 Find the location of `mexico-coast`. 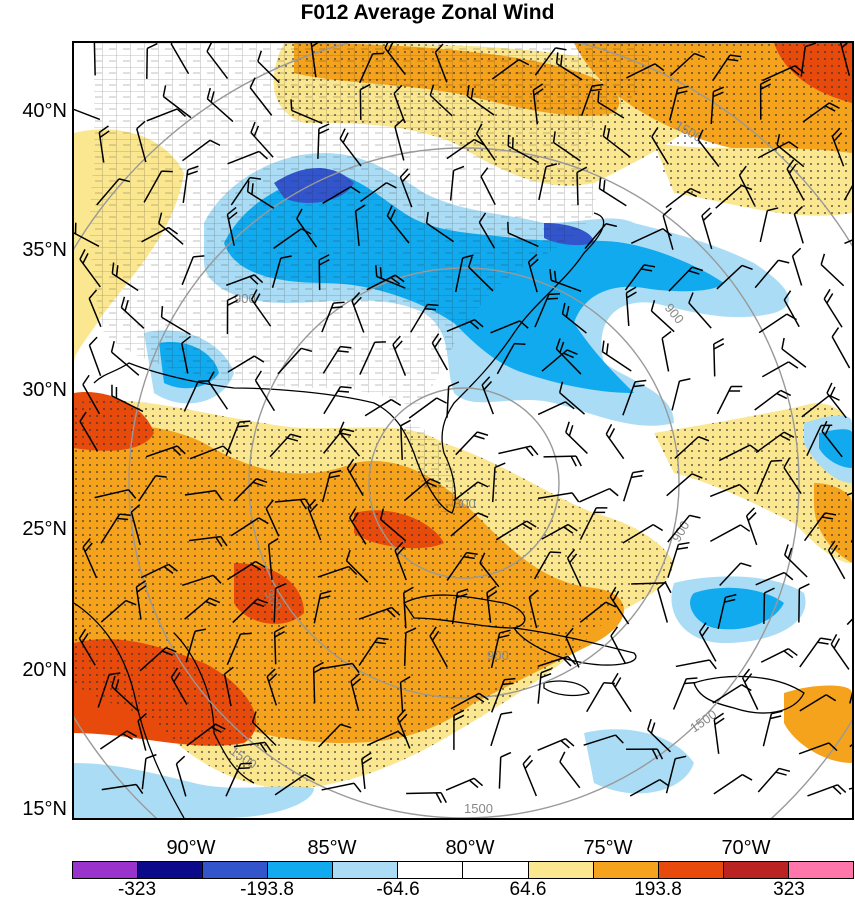

mexico-coast is located at coordinates (129, 710).